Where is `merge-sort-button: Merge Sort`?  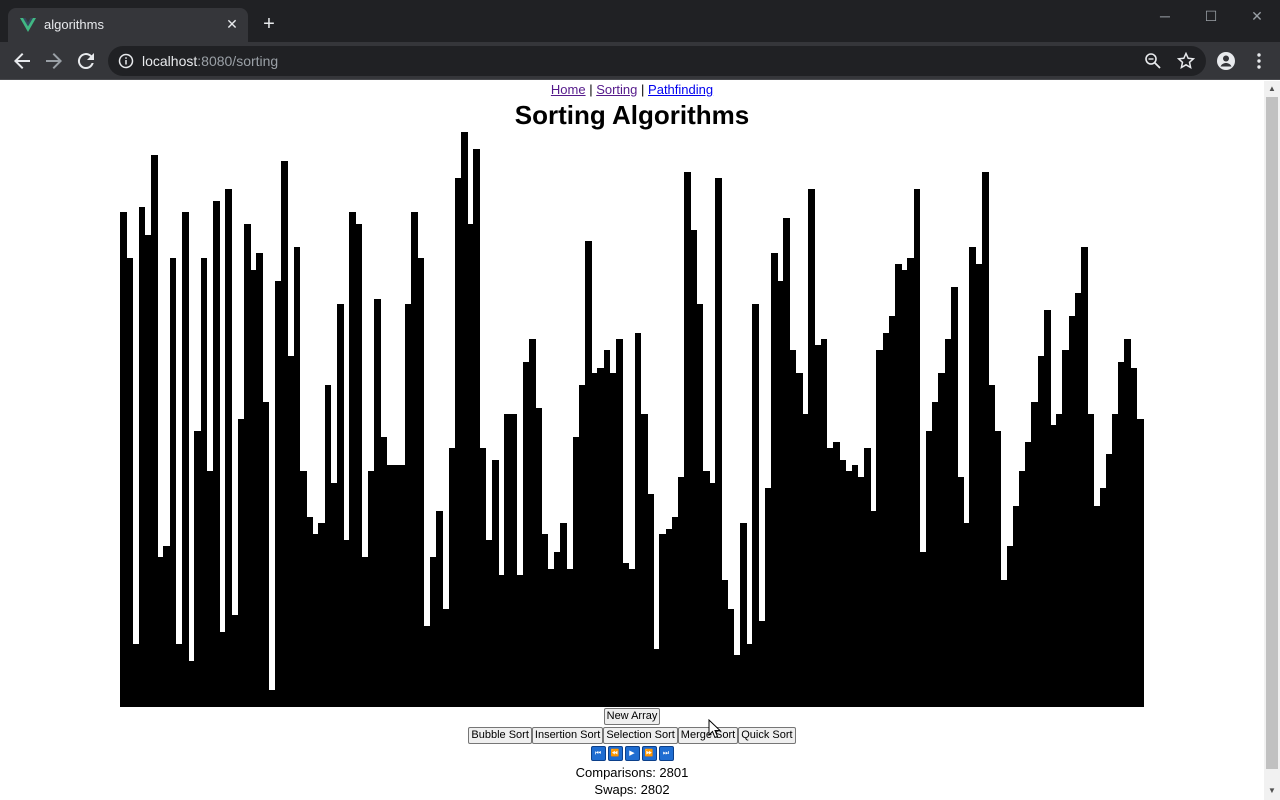 merge-sort-button: Merge Sort is located at coordinates (708, 735).